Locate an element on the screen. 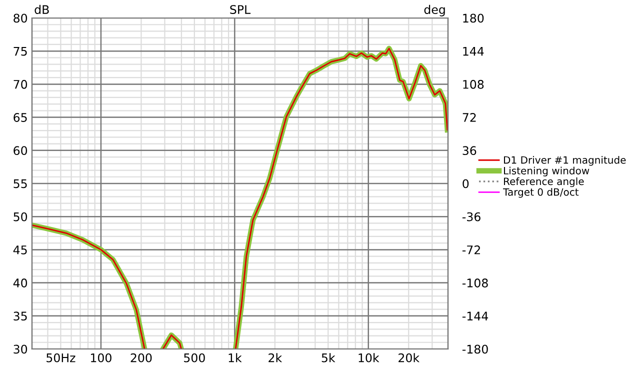  y2-tick-label: 180 is located at coordinates (473, 18).